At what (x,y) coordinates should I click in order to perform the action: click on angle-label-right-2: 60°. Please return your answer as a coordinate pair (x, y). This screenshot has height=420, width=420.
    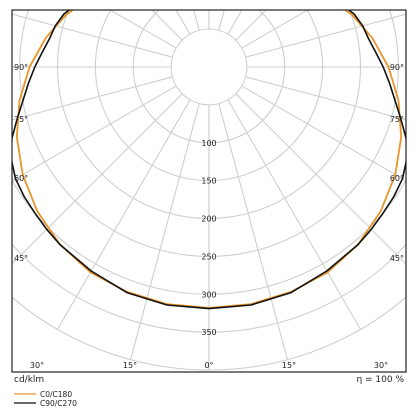
    Looking at the image, I should click on (397, 178).